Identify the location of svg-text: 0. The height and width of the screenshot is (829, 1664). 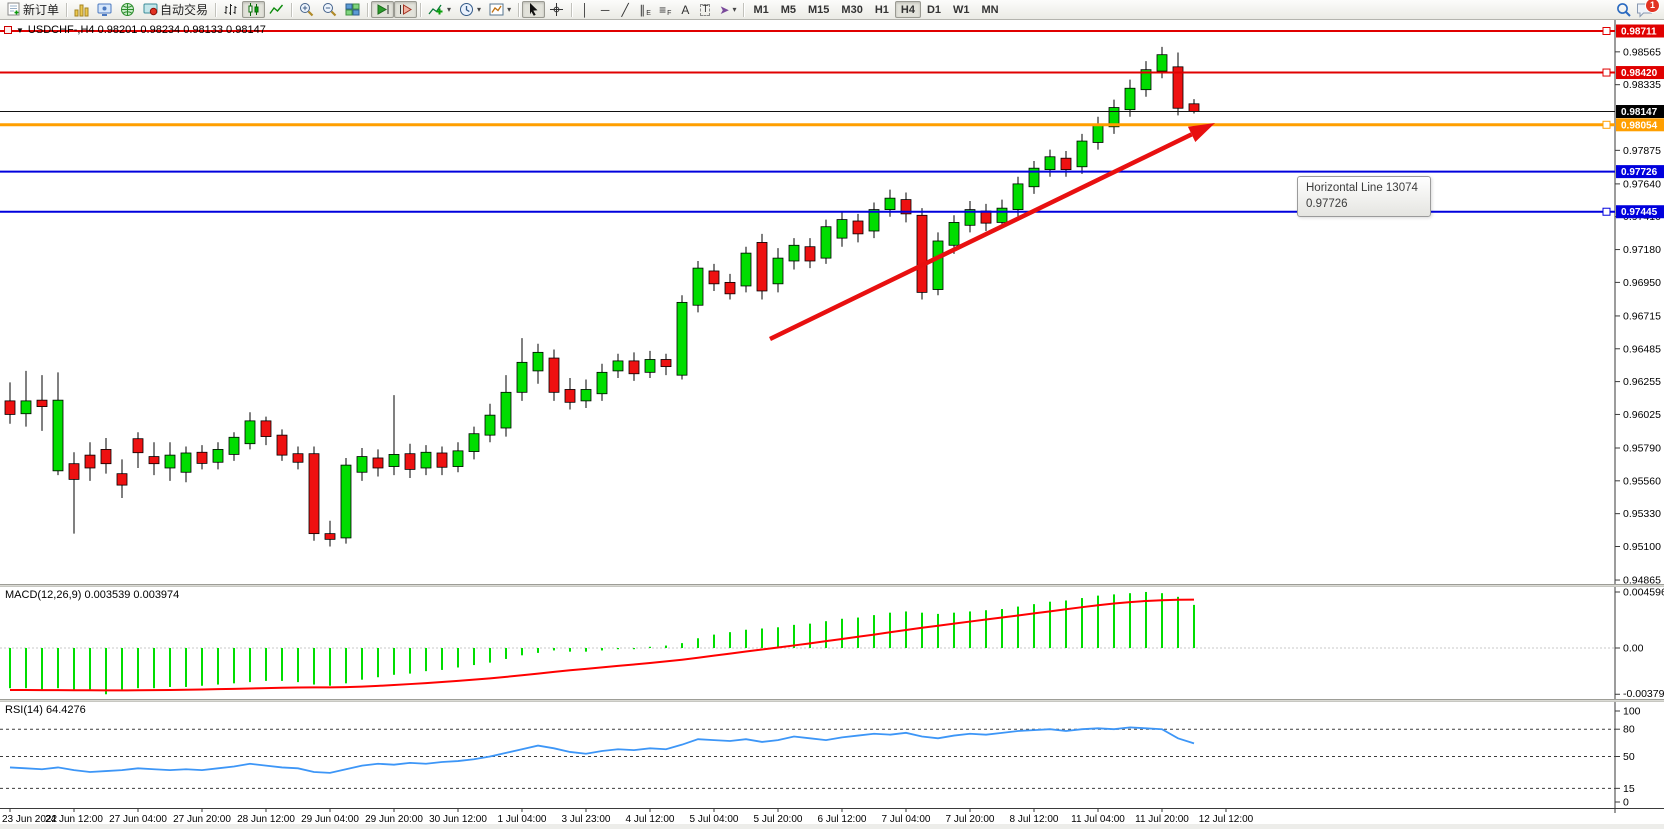
(1626, 803).